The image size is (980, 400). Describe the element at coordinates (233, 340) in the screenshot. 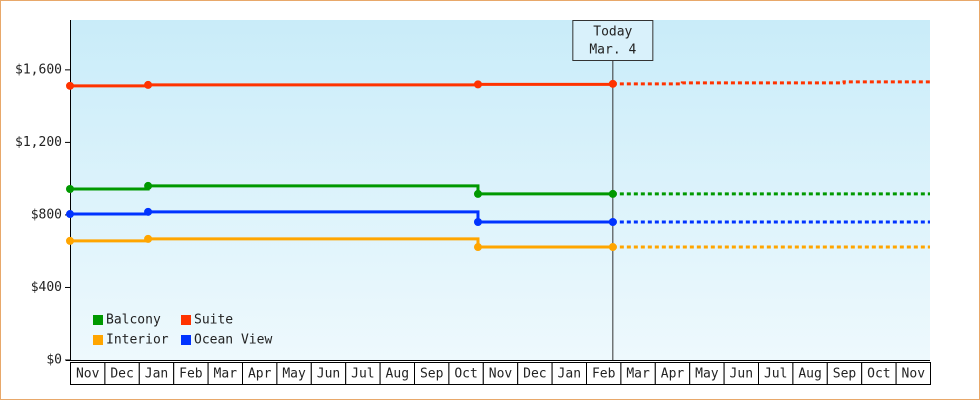

I see `legend-label: Ocean View` at that location.